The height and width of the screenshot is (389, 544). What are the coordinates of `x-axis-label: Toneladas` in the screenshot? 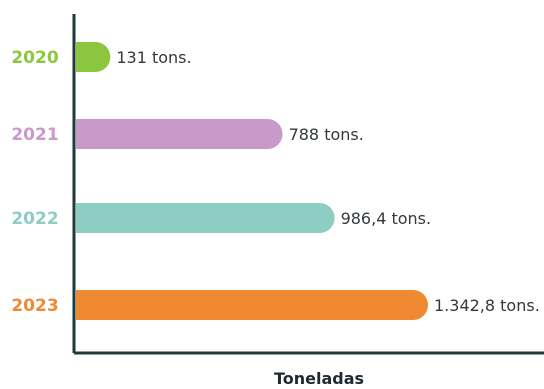 It's located at (319, 378).